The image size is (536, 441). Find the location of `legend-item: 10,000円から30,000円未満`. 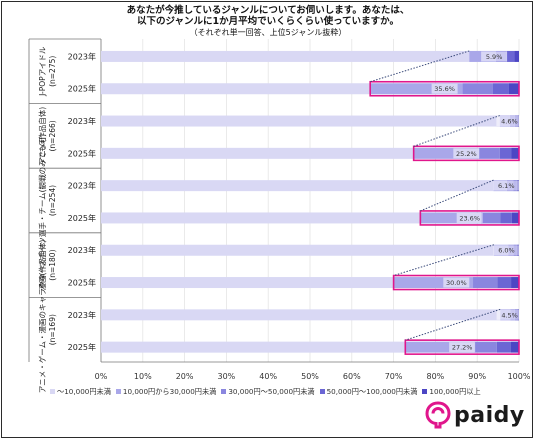

legend-item: 10,000円から30,000円未満 is located at coordinates (166, 391).